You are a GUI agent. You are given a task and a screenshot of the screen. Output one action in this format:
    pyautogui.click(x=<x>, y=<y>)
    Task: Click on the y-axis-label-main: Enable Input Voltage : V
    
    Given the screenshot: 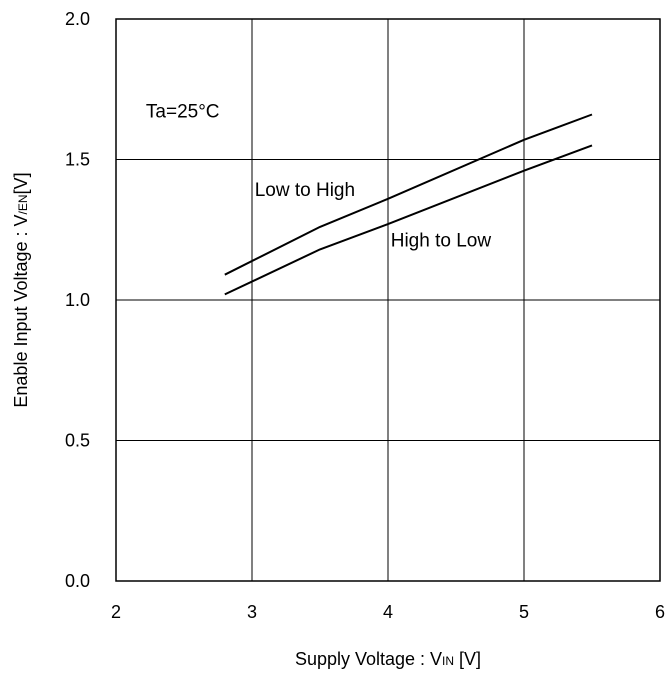 What is the action you would take?
    pyautogui.click(x=21, y=310)
    